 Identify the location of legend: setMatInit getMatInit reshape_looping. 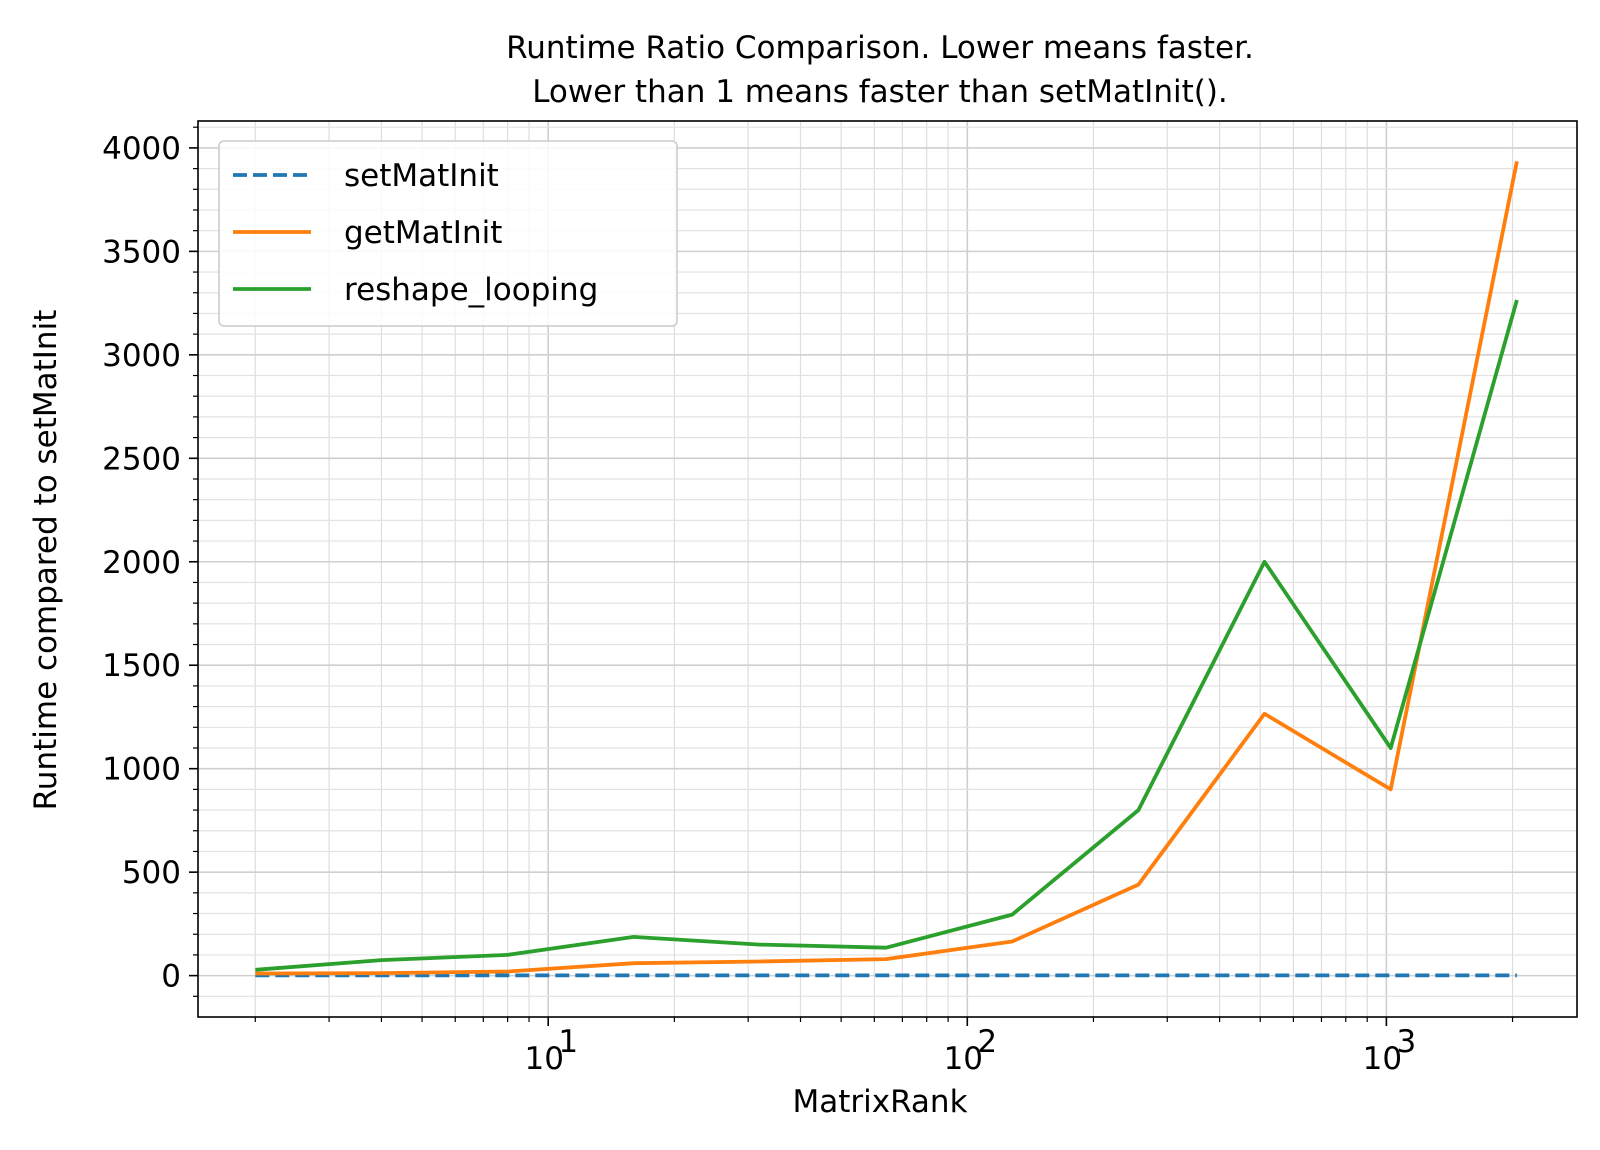
(448, 233).